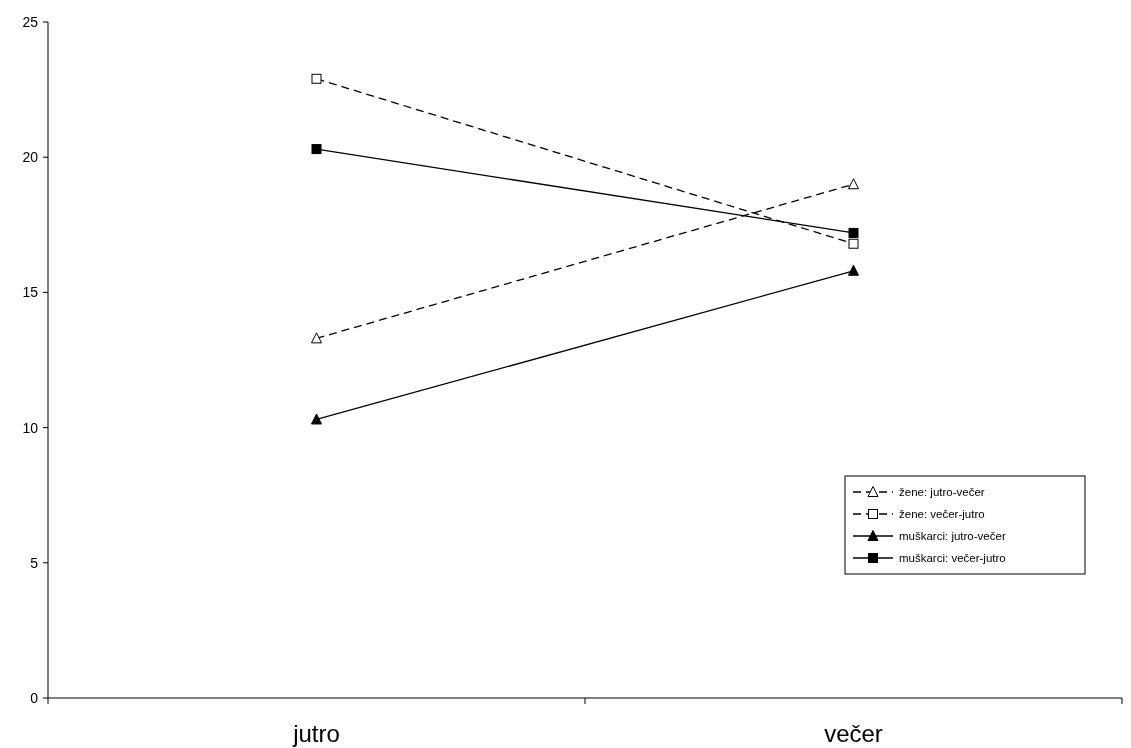 Image resolution: width=1131 pixels, height=748 pixels. What do you see at coordinates (853, 733) in the screenshot?
I see `x-tick-label: večer` at bounding box center [853, 733].